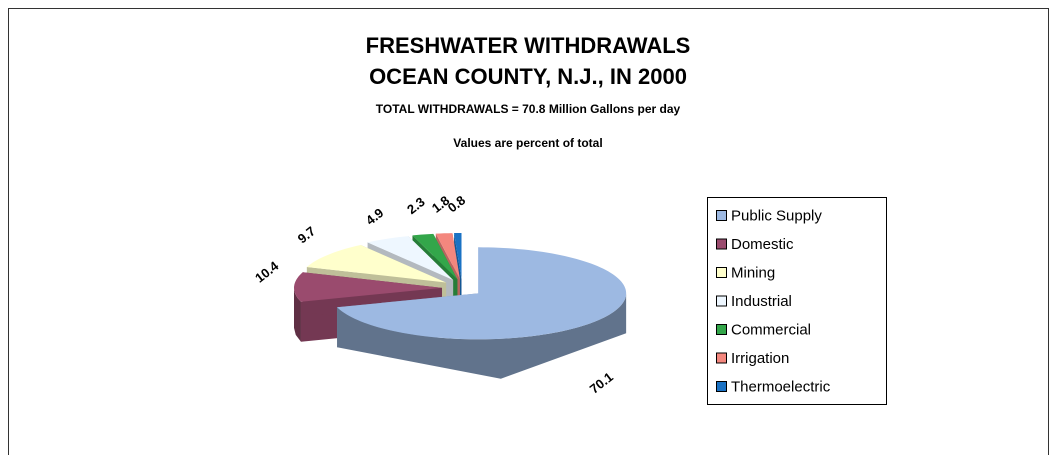 Image resolution: width=1057 pixels, height=460 pixels. I want to click on pie-slice, so click(482, 313).